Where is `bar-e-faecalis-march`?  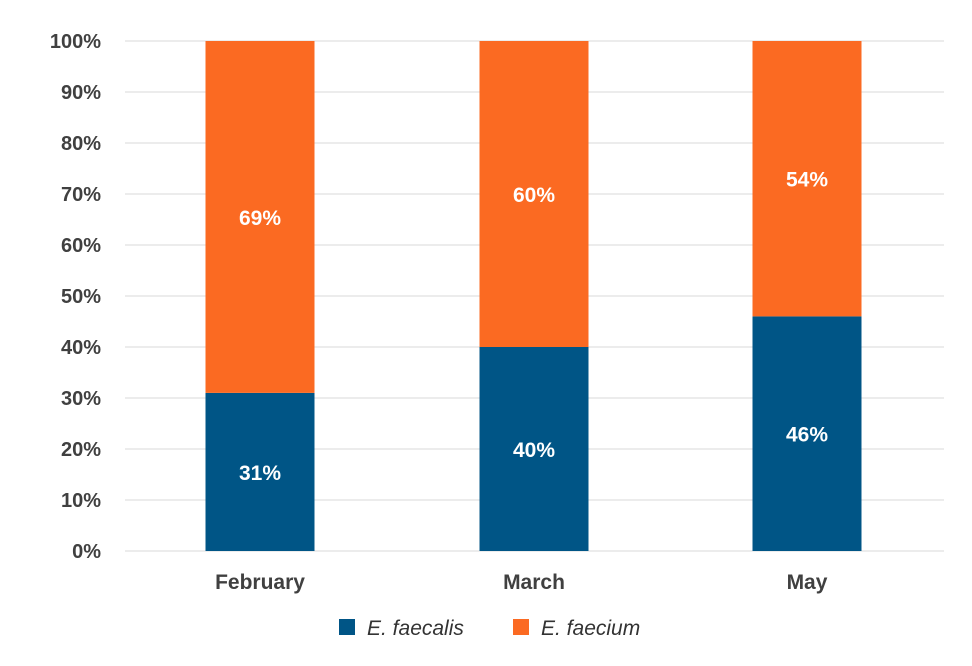 bar-e-faecalis-march is located at coordinates (534, 449).